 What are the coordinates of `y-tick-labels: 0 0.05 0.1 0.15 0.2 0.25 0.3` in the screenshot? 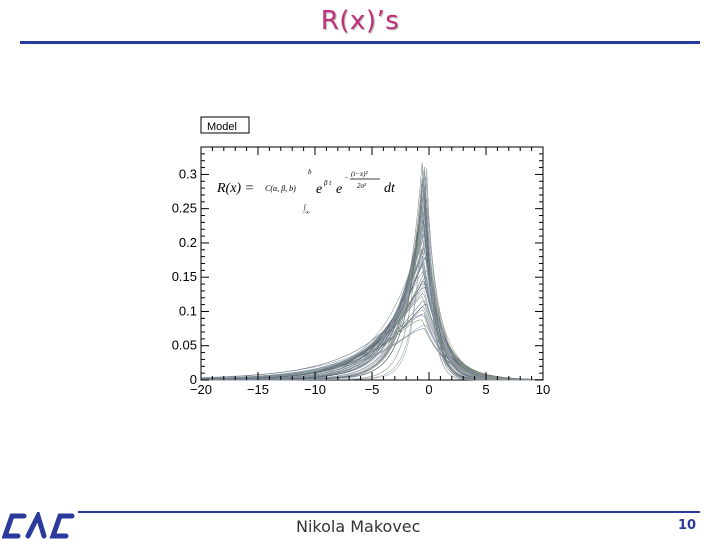 It's located at (184, 276).